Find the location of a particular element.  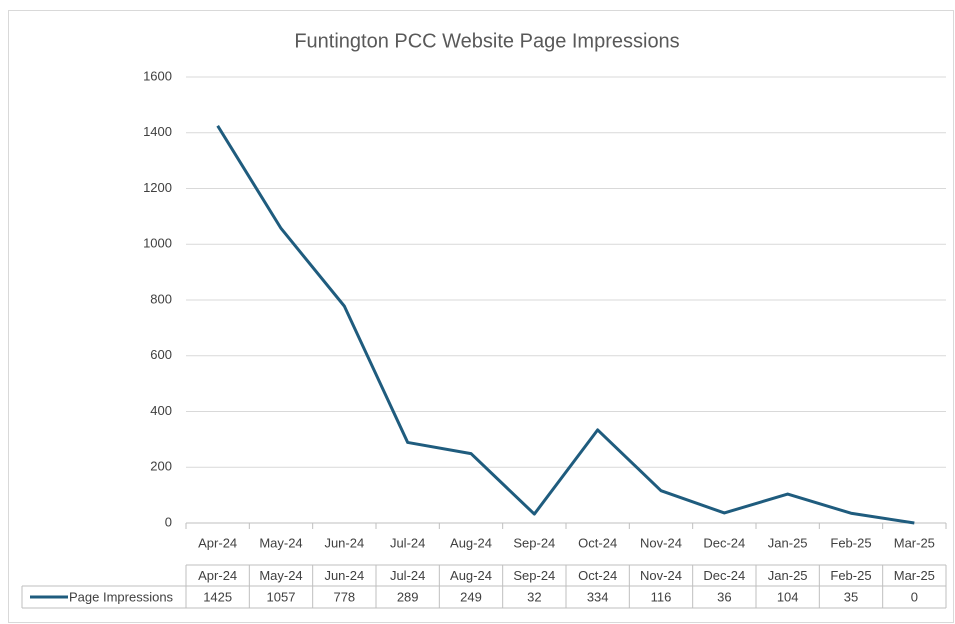

y-tick-label: 1200 is located at coordinates (157, 187).